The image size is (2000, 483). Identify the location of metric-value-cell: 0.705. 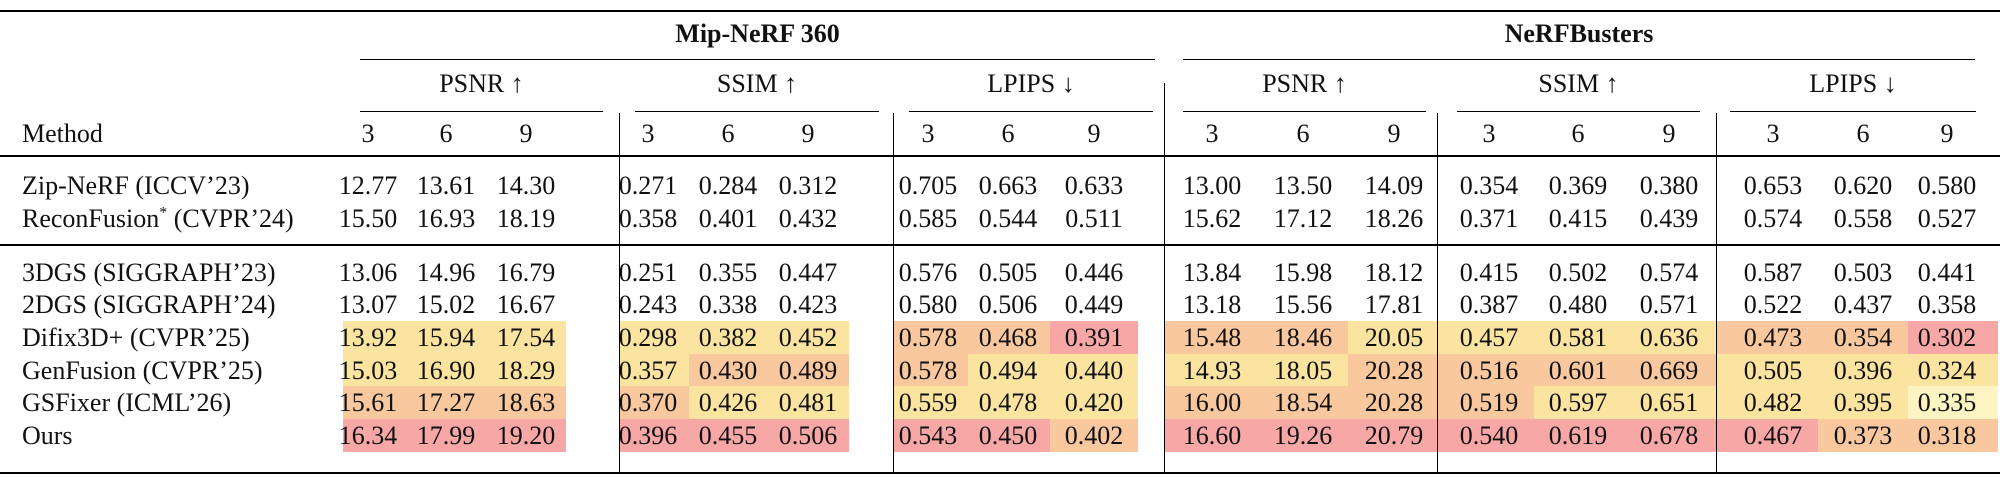
(928, 185).